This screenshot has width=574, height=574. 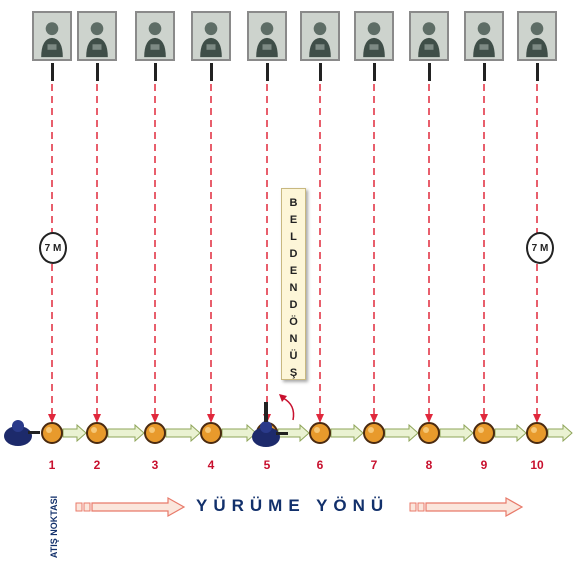 I want to click on distance-marker-left-text: 7 M, so click(x=53, y=248).